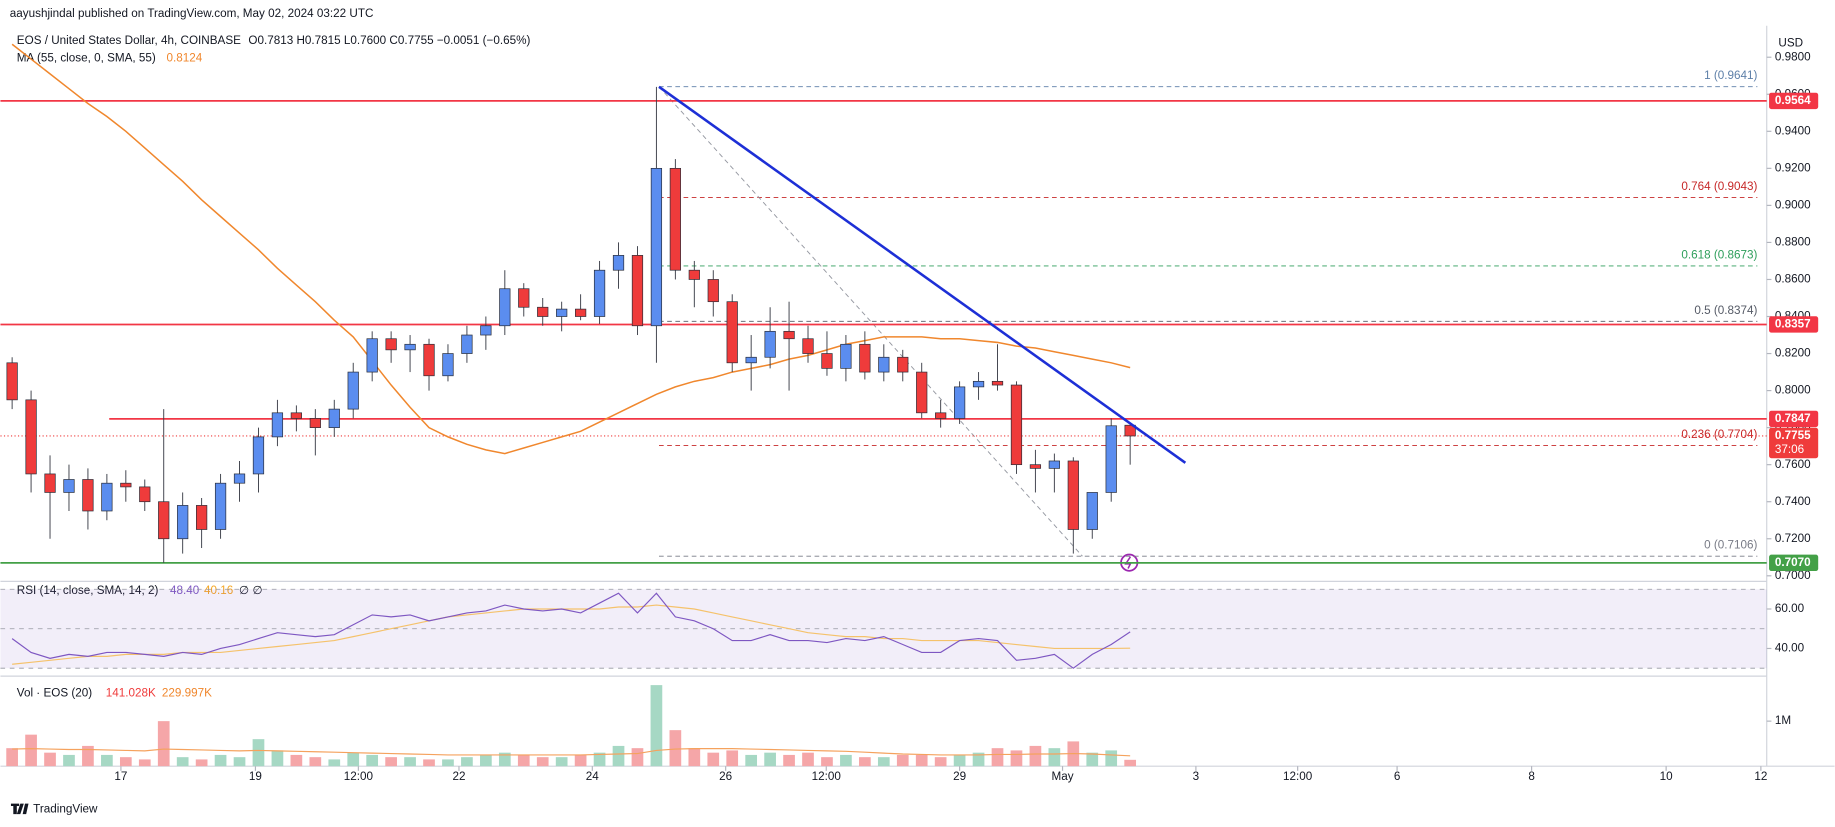 This screenshot has height=827, width=1835. Describe the element at coordinates (1793, 575) in the screenshot. I see `y-tick-label: 0.7000` at that location.